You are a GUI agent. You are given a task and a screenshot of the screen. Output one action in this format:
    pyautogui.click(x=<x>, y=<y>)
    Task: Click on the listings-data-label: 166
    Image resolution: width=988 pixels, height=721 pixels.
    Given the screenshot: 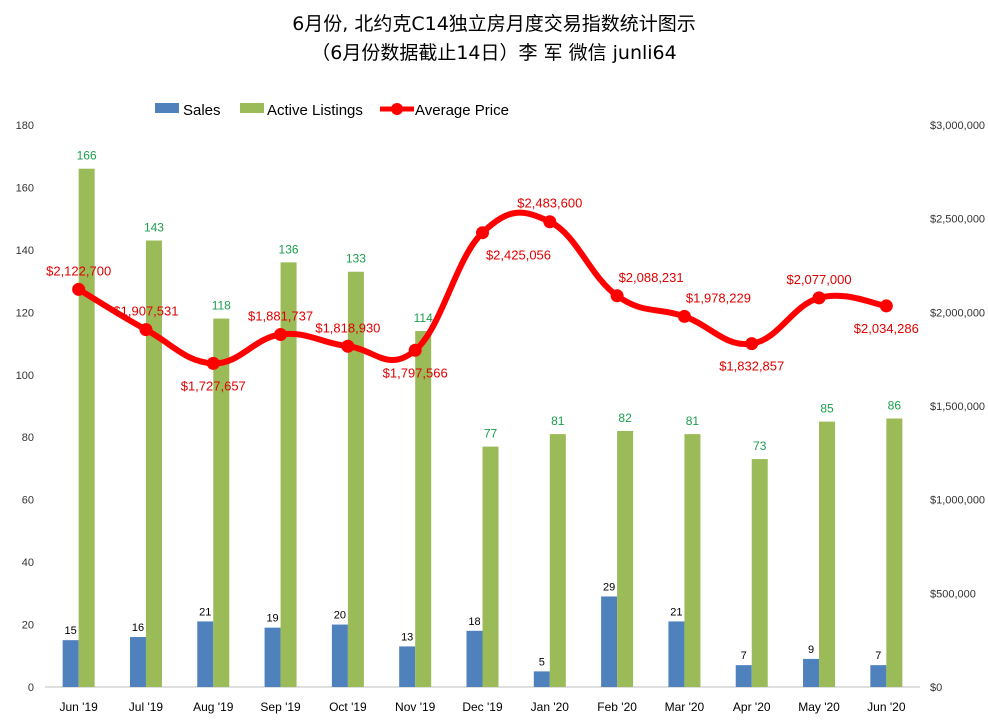 What is the action you would take?
    pyautogui.click(x=87, y=156)
    